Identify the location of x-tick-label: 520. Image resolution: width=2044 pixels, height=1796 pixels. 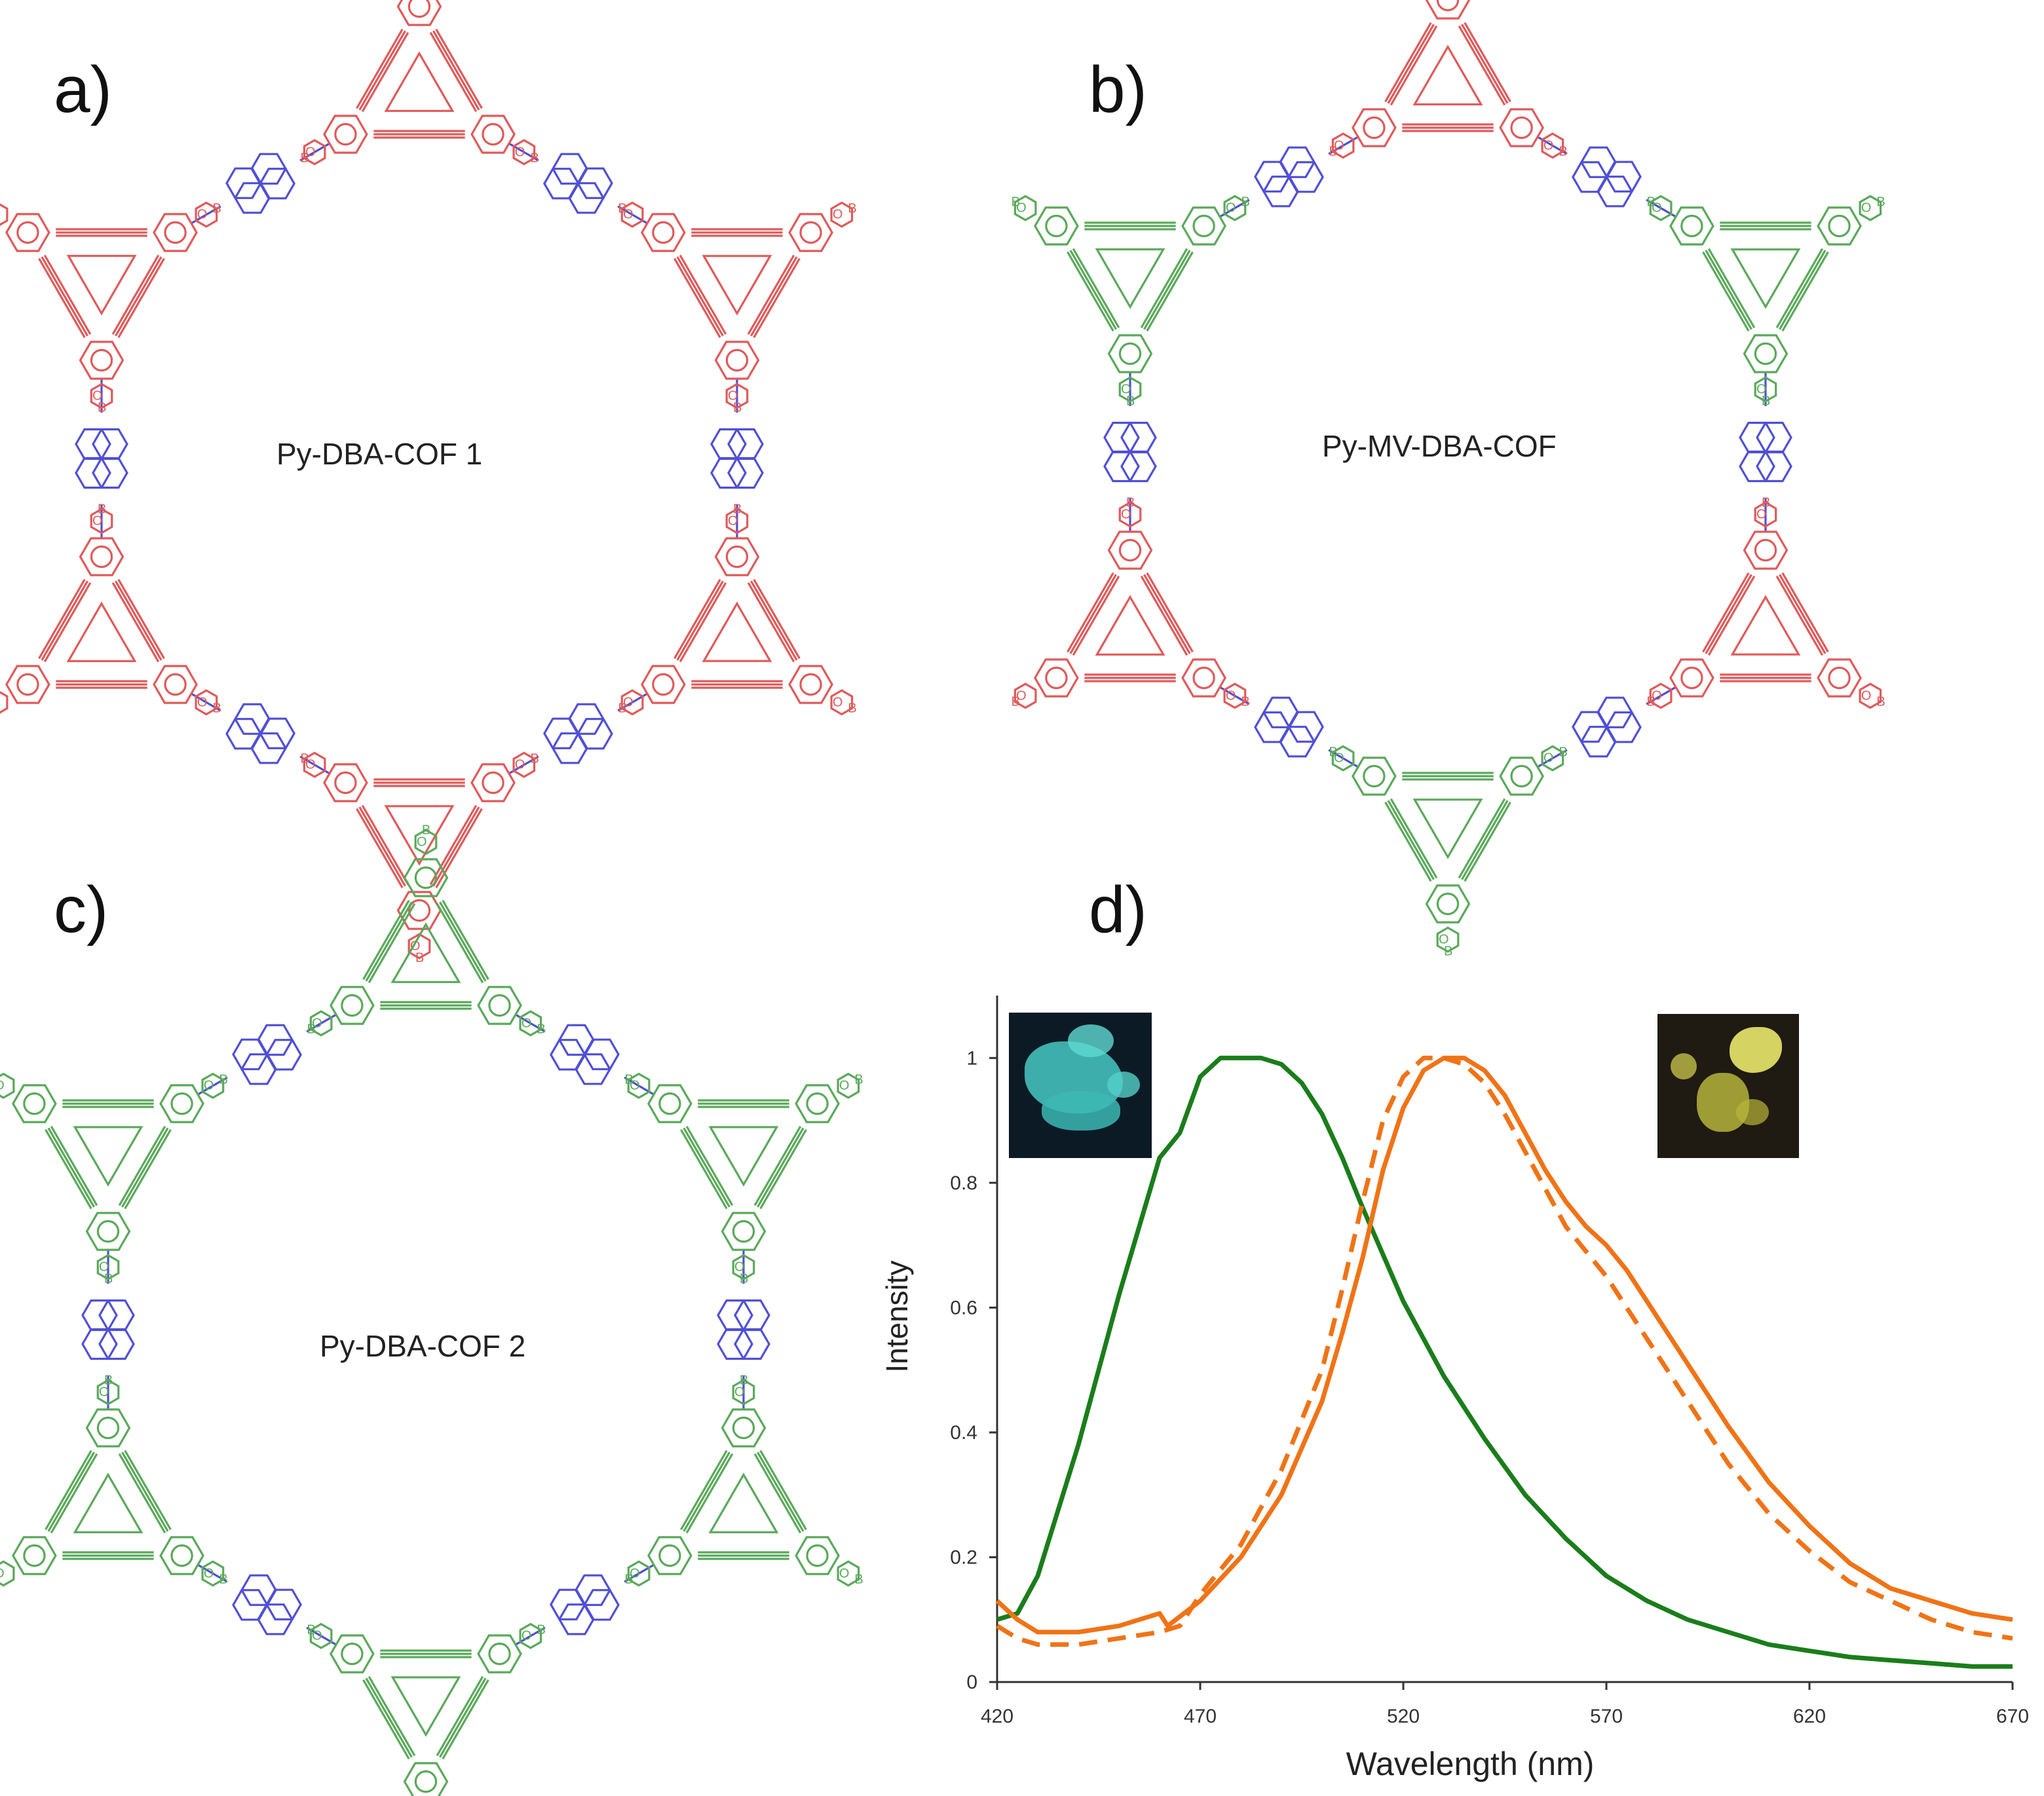
(1403, 1716).